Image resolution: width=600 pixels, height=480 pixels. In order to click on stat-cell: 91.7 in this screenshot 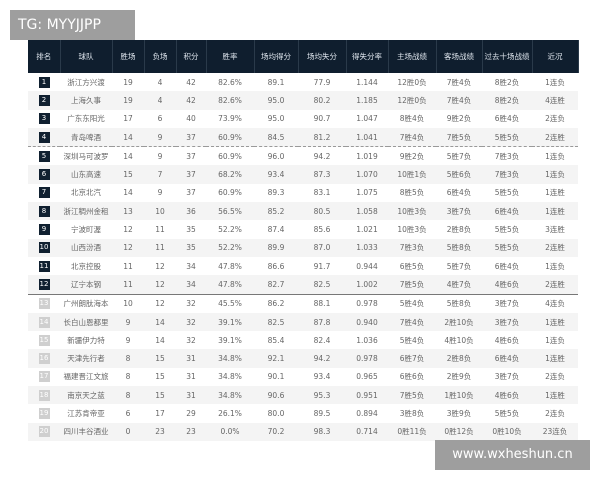, I will do `click(322, 266)`.